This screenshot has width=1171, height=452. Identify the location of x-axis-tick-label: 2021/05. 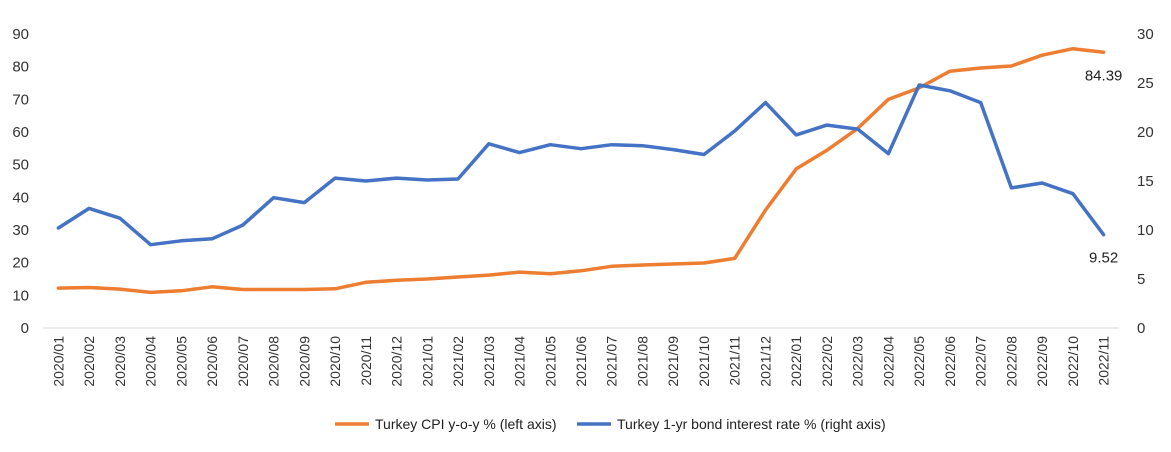
(550, 361).